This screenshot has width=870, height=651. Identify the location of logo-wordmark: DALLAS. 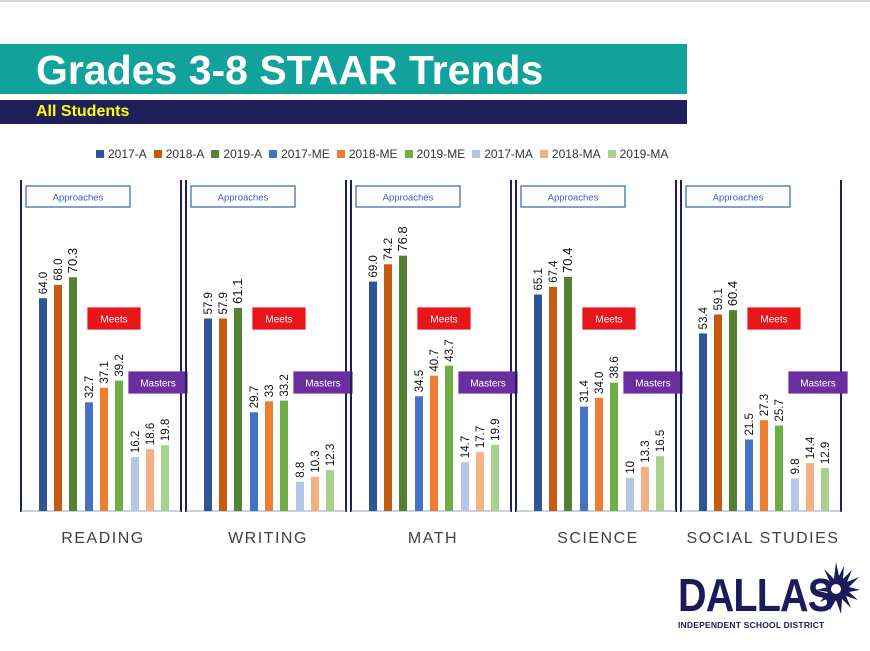
(756, 595).